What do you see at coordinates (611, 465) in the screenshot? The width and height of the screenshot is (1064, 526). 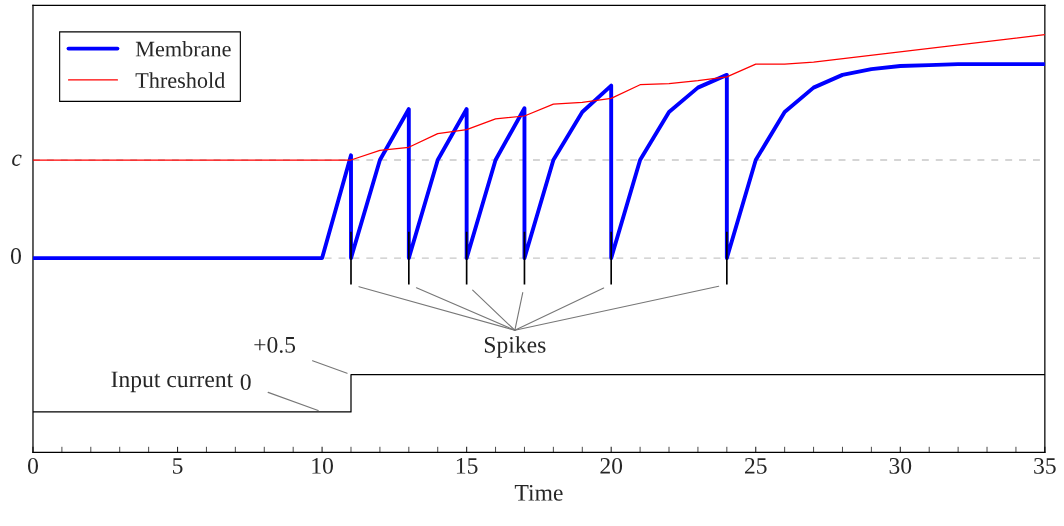 I see `x-tick-label: 20` at bounding box center [611, 465].